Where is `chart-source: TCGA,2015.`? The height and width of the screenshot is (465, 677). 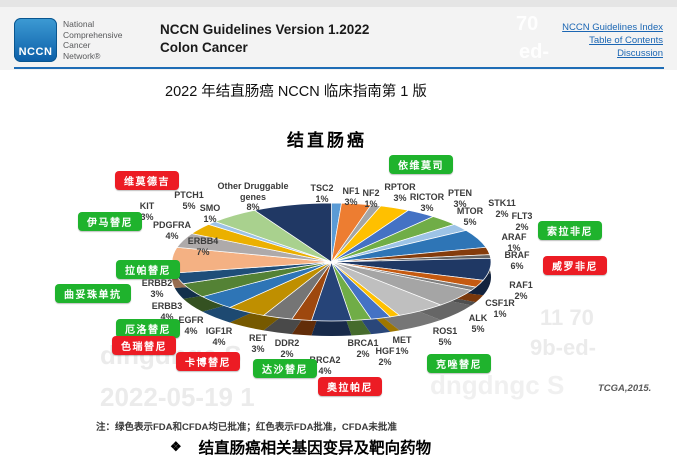 chart-source: TCGA,2015. is located at coordinates (625, 388).